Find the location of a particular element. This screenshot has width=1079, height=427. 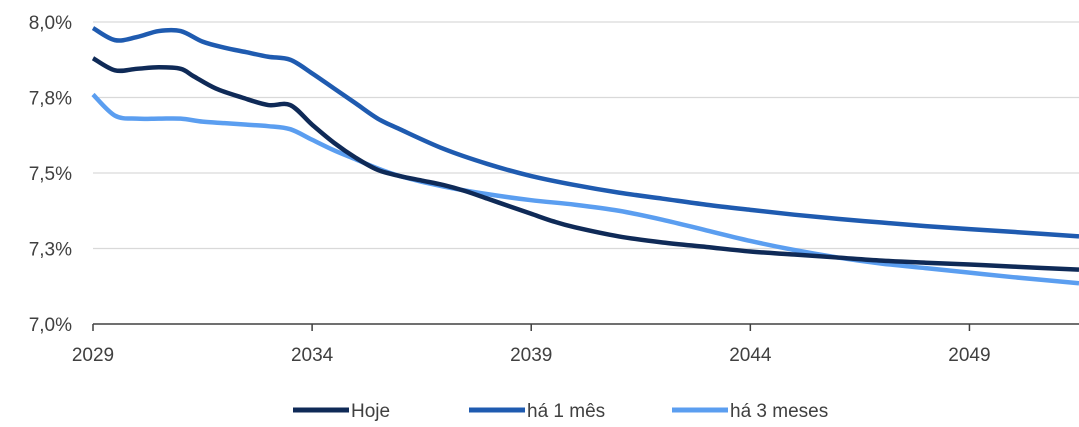

y-axis-tick-labels: 7,0% 7,3% 7,5% 7,8% 8,0% is located at coordinates (50, 174).